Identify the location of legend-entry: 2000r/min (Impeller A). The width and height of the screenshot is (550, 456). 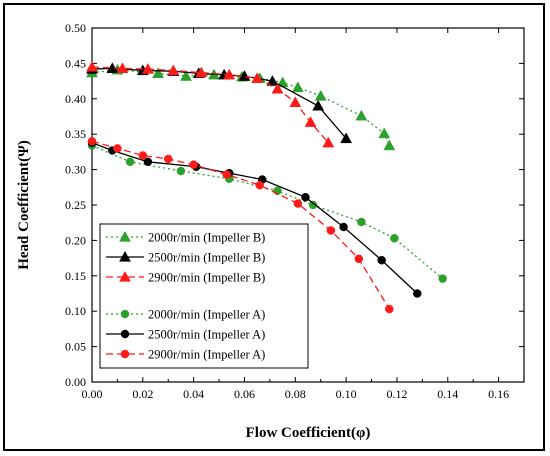
(185, 315).